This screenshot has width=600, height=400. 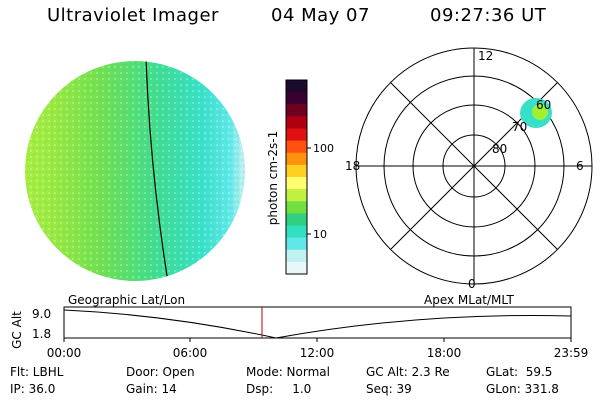 I want to click on lat-label-70: 70, so click(x=519, y=127).